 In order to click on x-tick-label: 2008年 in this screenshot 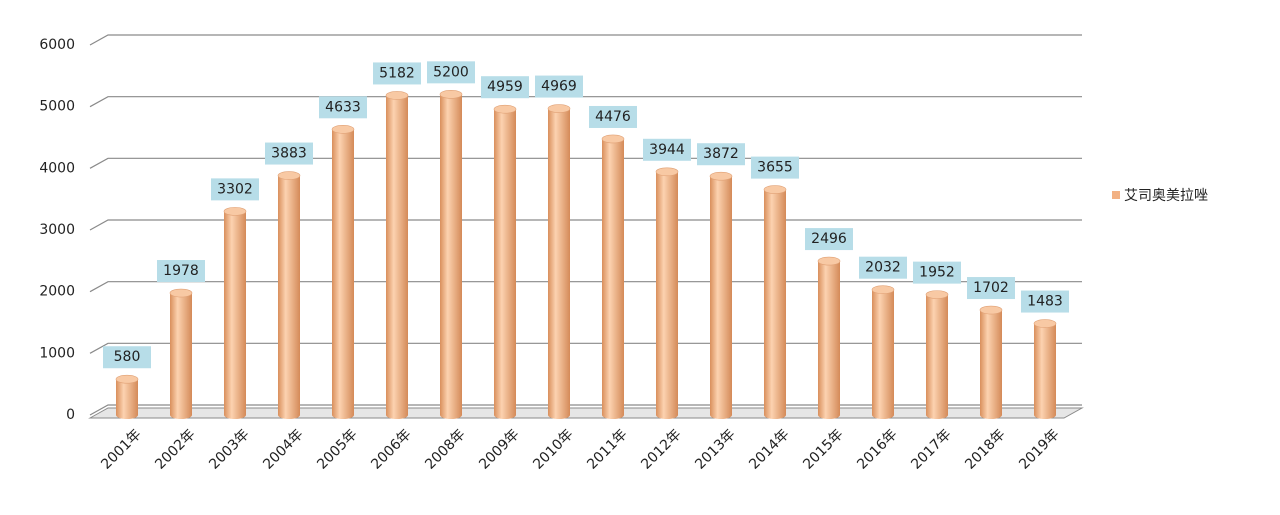, I will do `click(445, 449)`.